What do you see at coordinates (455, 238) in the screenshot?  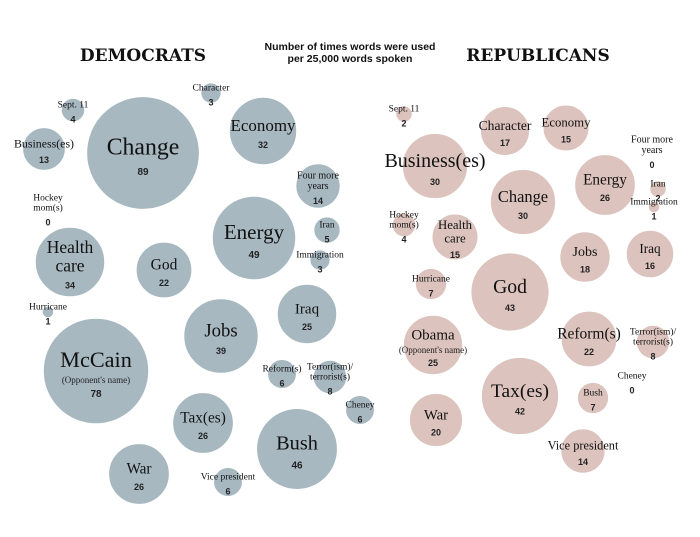 I see `rep-health-care-label: care` at bounding box center [455, 238].